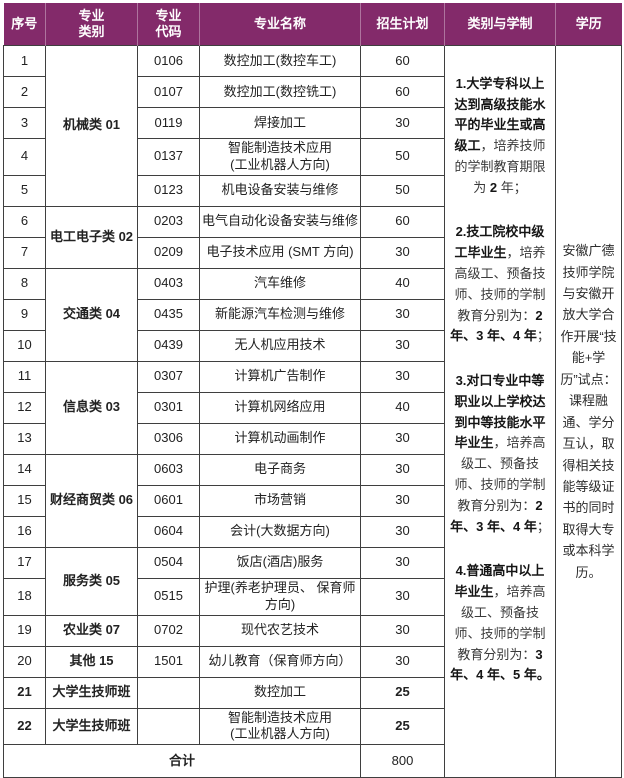  I want to click on table-row: 9 0435 新能源汽车检测与维修 30, so click(312, 314).